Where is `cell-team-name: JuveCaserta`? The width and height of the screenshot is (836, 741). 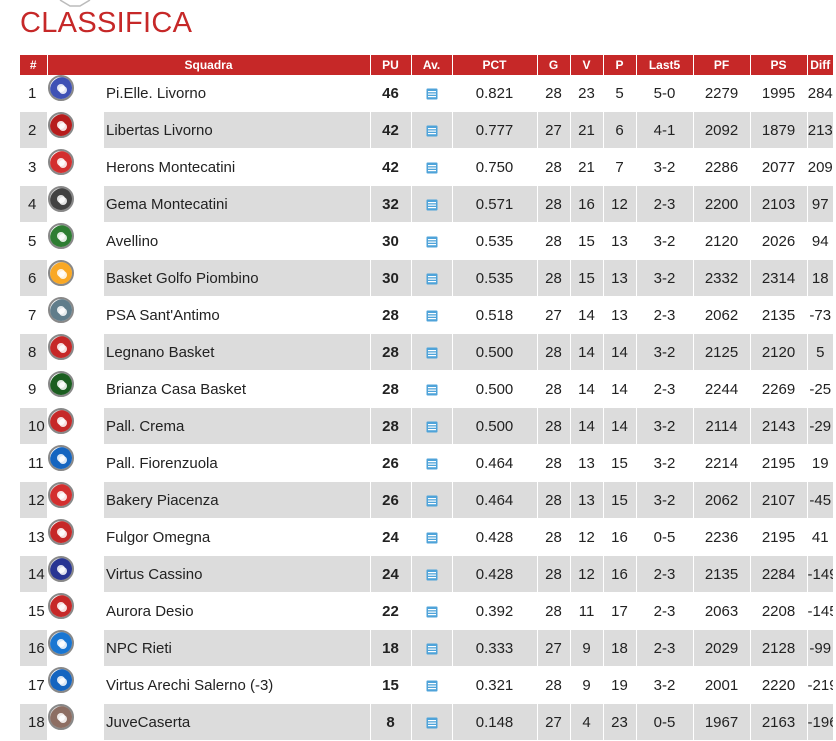 cell-team-name: JuveCaserta is located at coordinates (237, 722).